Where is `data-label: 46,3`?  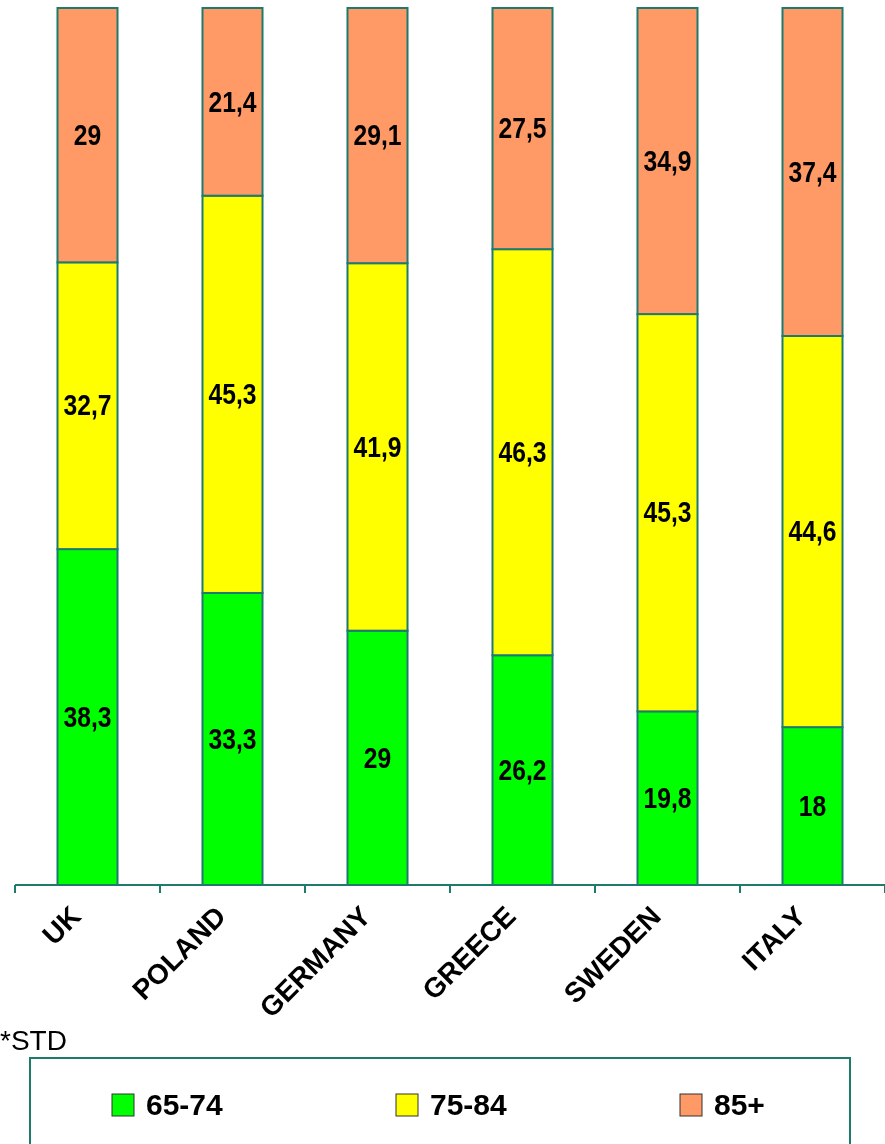 data-label: 46,3 is located at coordinates (522, 452).